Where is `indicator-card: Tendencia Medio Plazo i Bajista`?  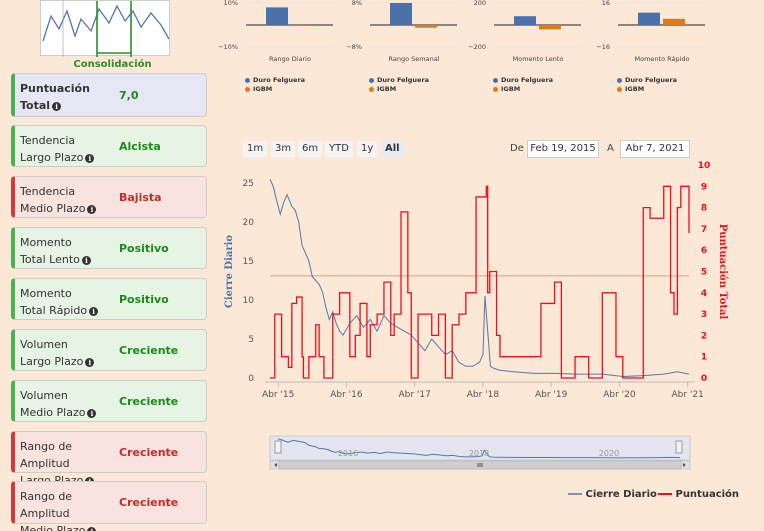
indicator-card: Tendencia Medio Plazo i Bajista is located at coordinates (109, 197).